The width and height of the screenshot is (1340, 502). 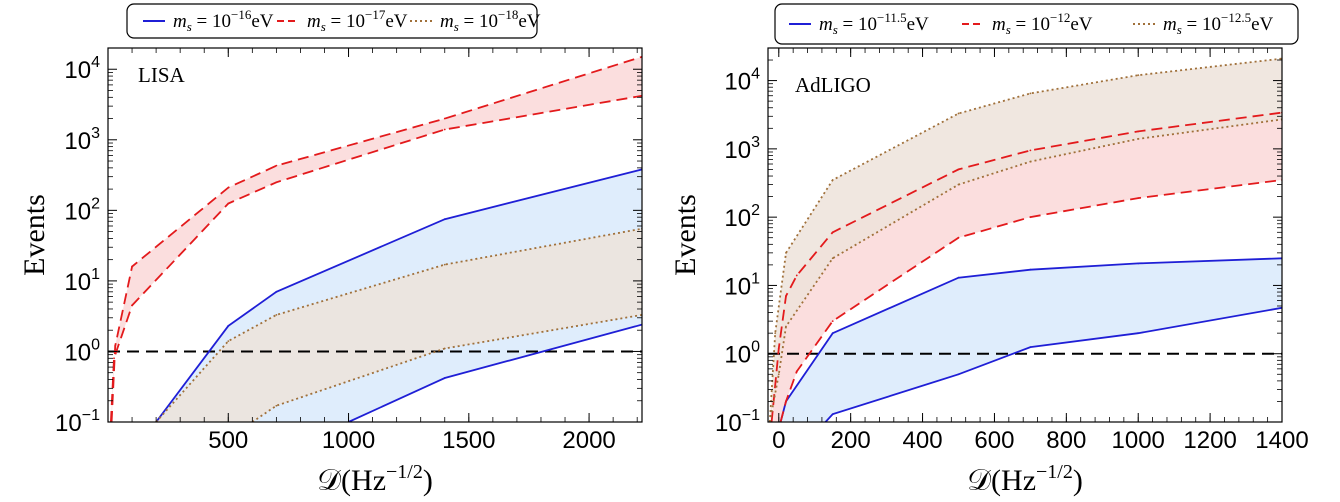 What do you see at coordinates (755, 347) in the screenshot?
I see `y-tick-exponent: 0` at bounding box center [755, 347].